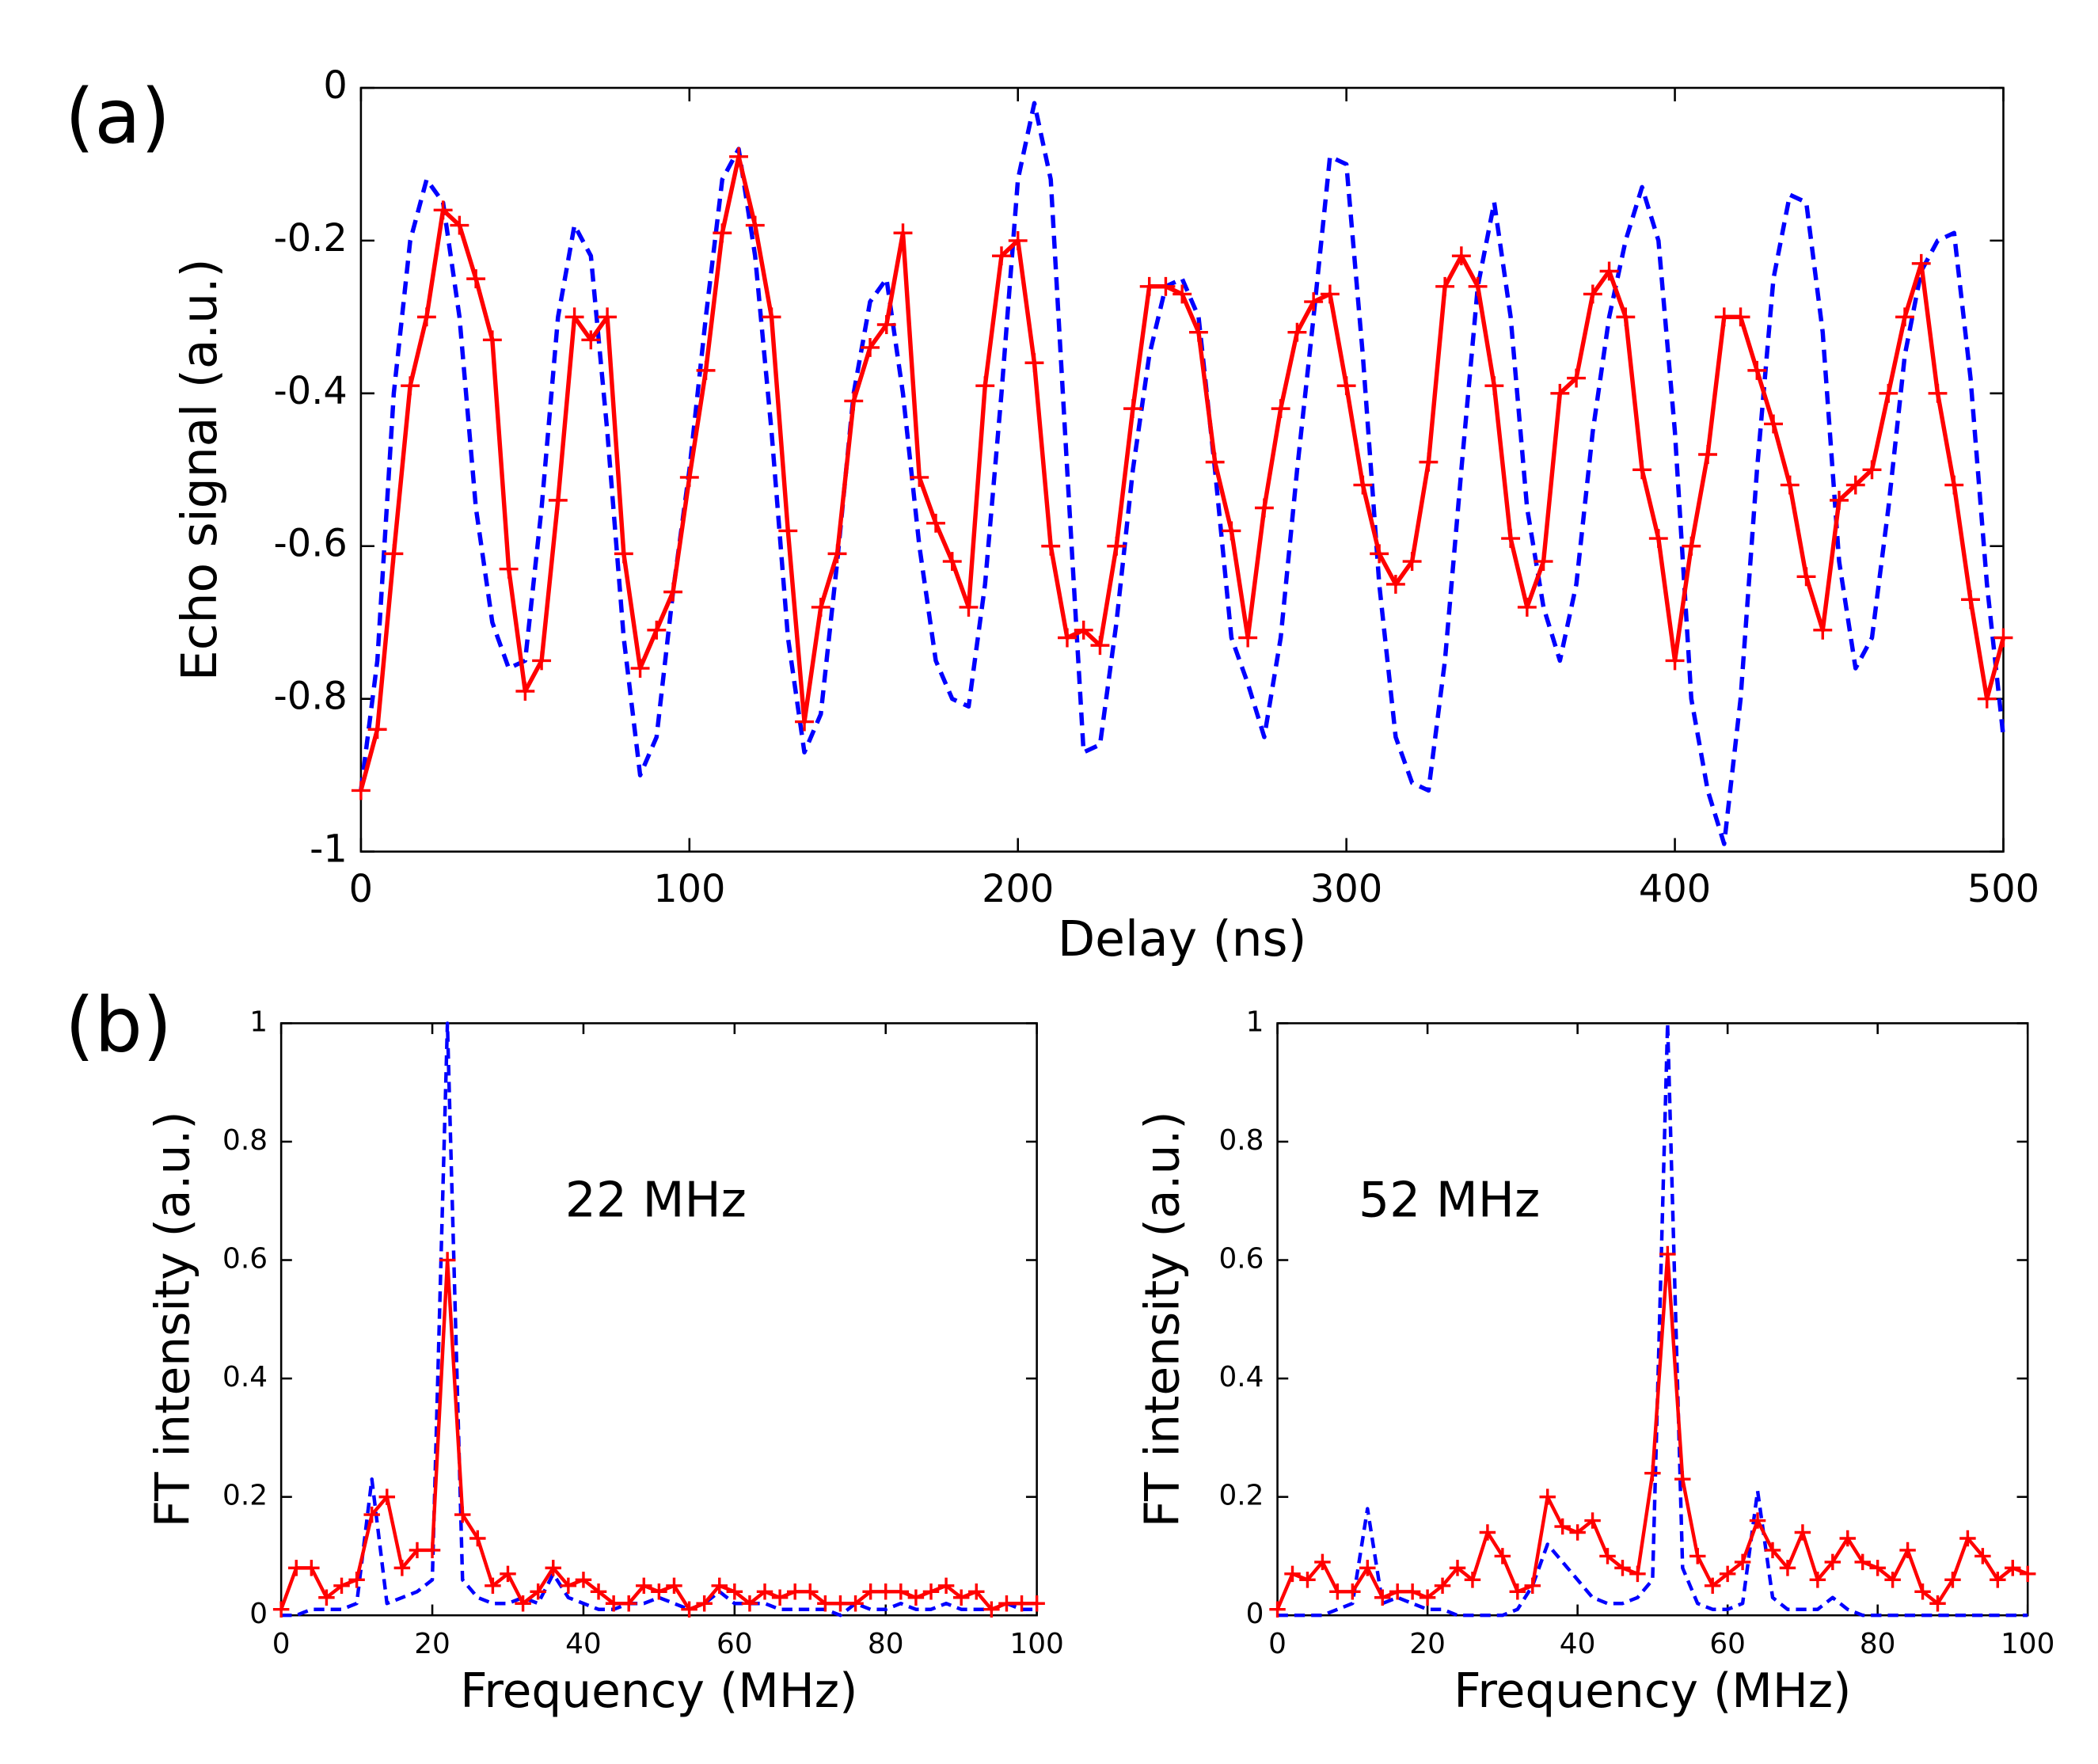 This screenshot has height=1764, width=2098. I want to click on y-axis-label: FT intensity (a.u.), so click(173, 1319).